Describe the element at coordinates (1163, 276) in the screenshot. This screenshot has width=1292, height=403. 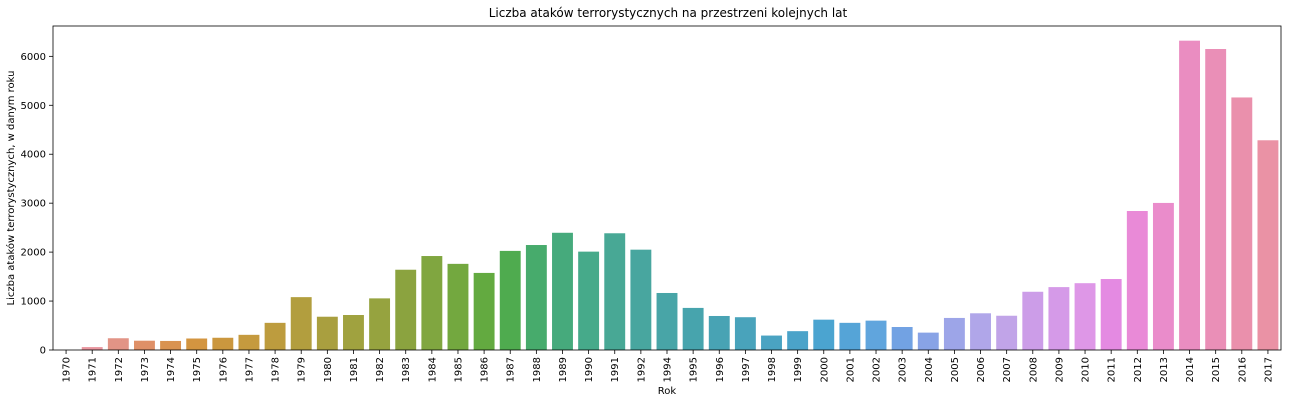
I see `bar-2013` at that location.